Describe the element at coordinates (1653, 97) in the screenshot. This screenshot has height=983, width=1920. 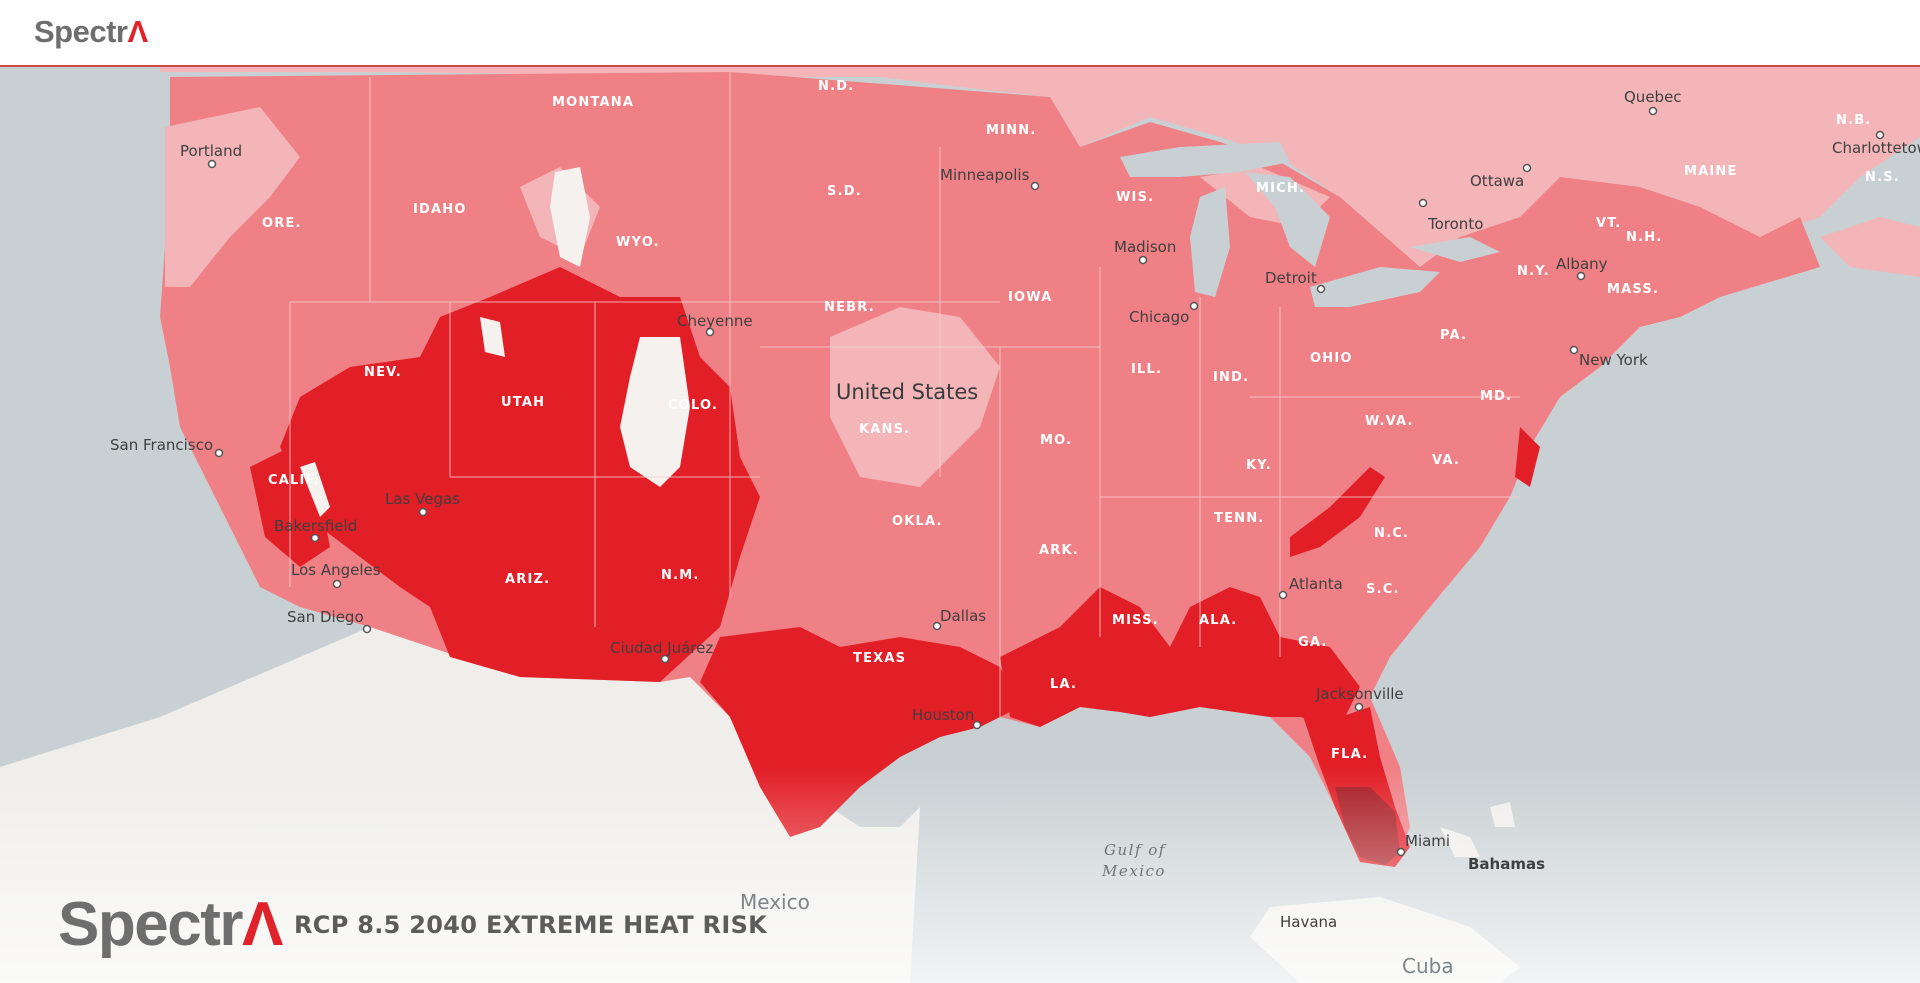
I see `city-label: Quebec` at that location.